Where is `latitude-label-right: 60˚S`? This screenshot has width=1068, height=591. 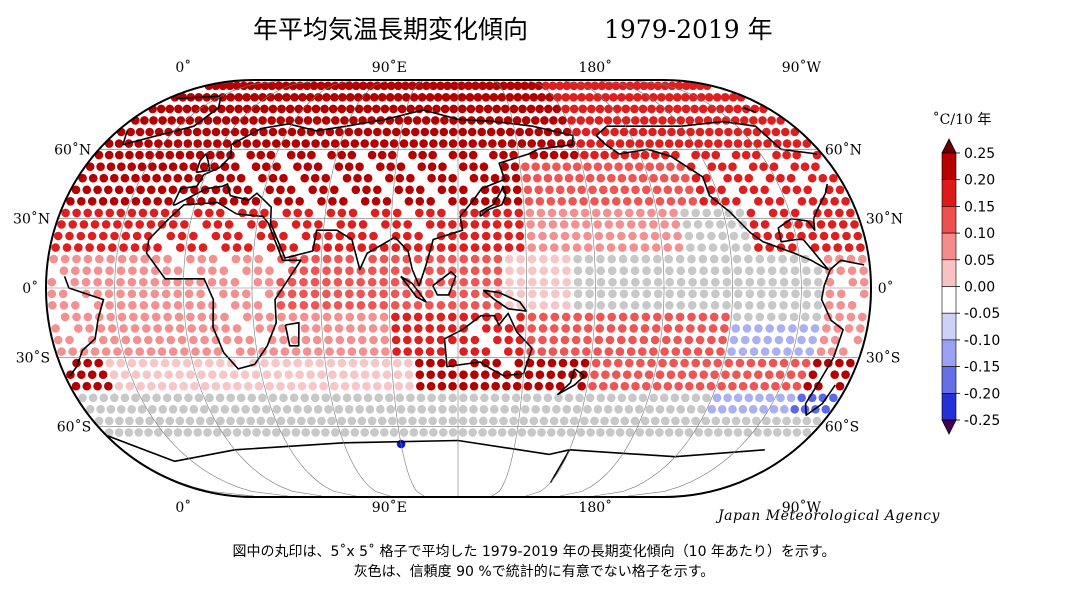
latitude-label-right: 60˚S is located at coordinates (842, 427).